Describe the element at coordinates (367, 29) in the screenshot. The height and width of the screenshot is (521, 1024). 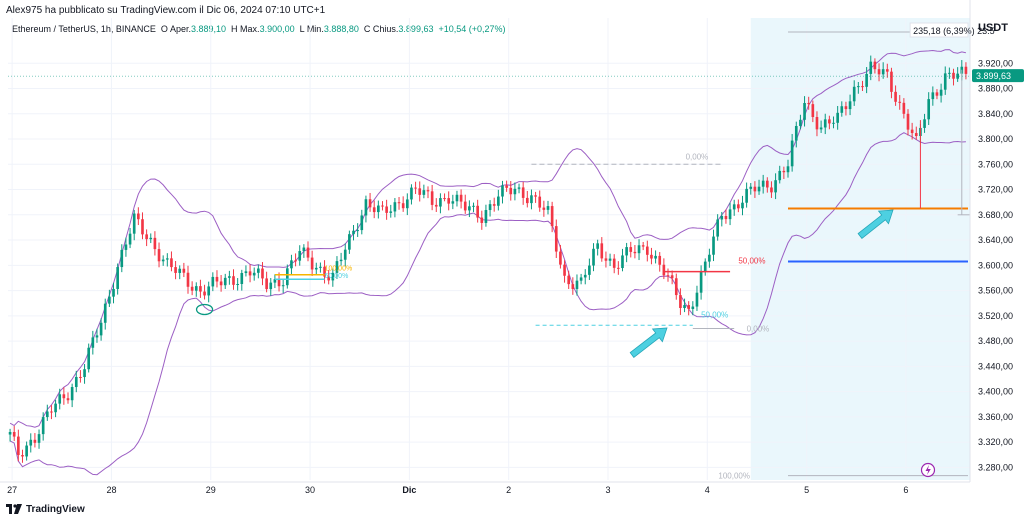
I see `legend-close-label: C` at that location.